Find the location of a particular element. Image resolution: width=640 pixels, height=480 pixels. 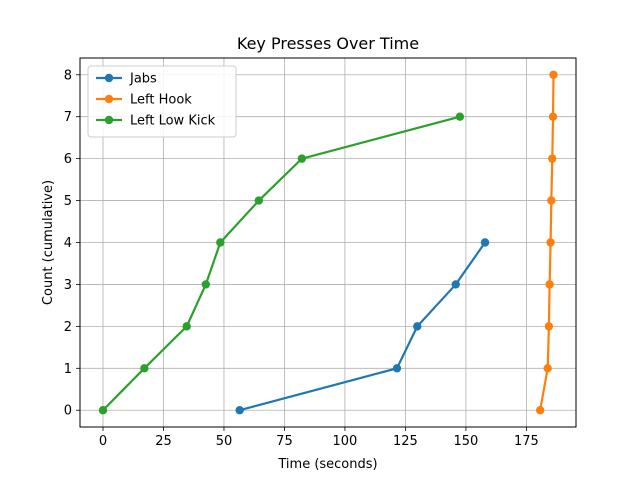

y-tick-label: 4 is located at coordinates (68, 243).